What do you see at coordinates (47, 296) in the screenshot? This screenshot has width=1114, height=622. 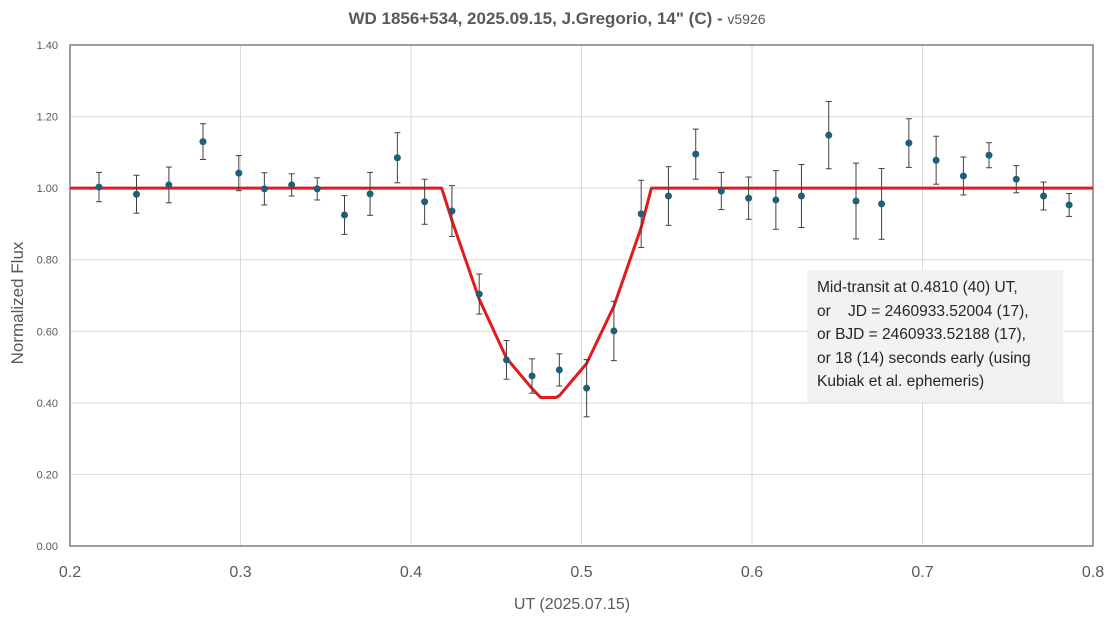 I see `y-axis-ticks: 0.00 0.20 0.40 0.60 0.80 1.00 1.20 1.40` at bounding box center [47, 296].